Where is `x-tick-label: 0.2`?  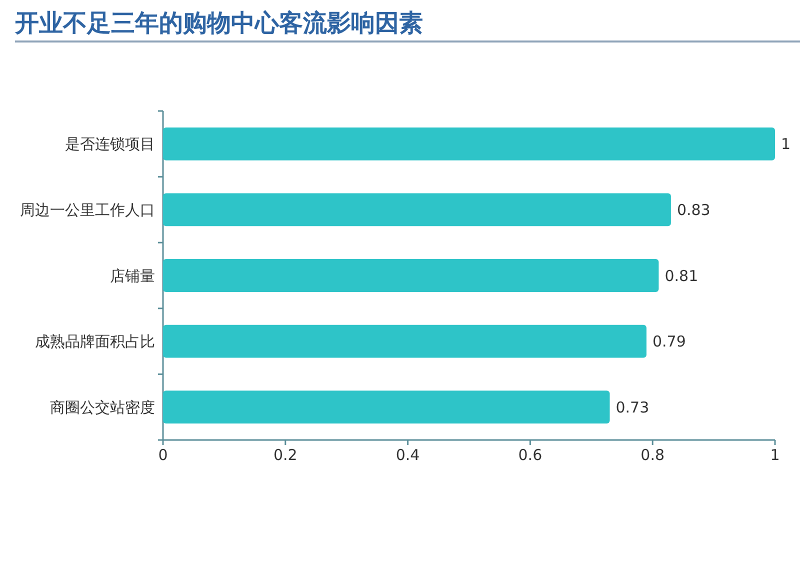 x-tick-label: 0.2 is located at coordinates (285, 455).